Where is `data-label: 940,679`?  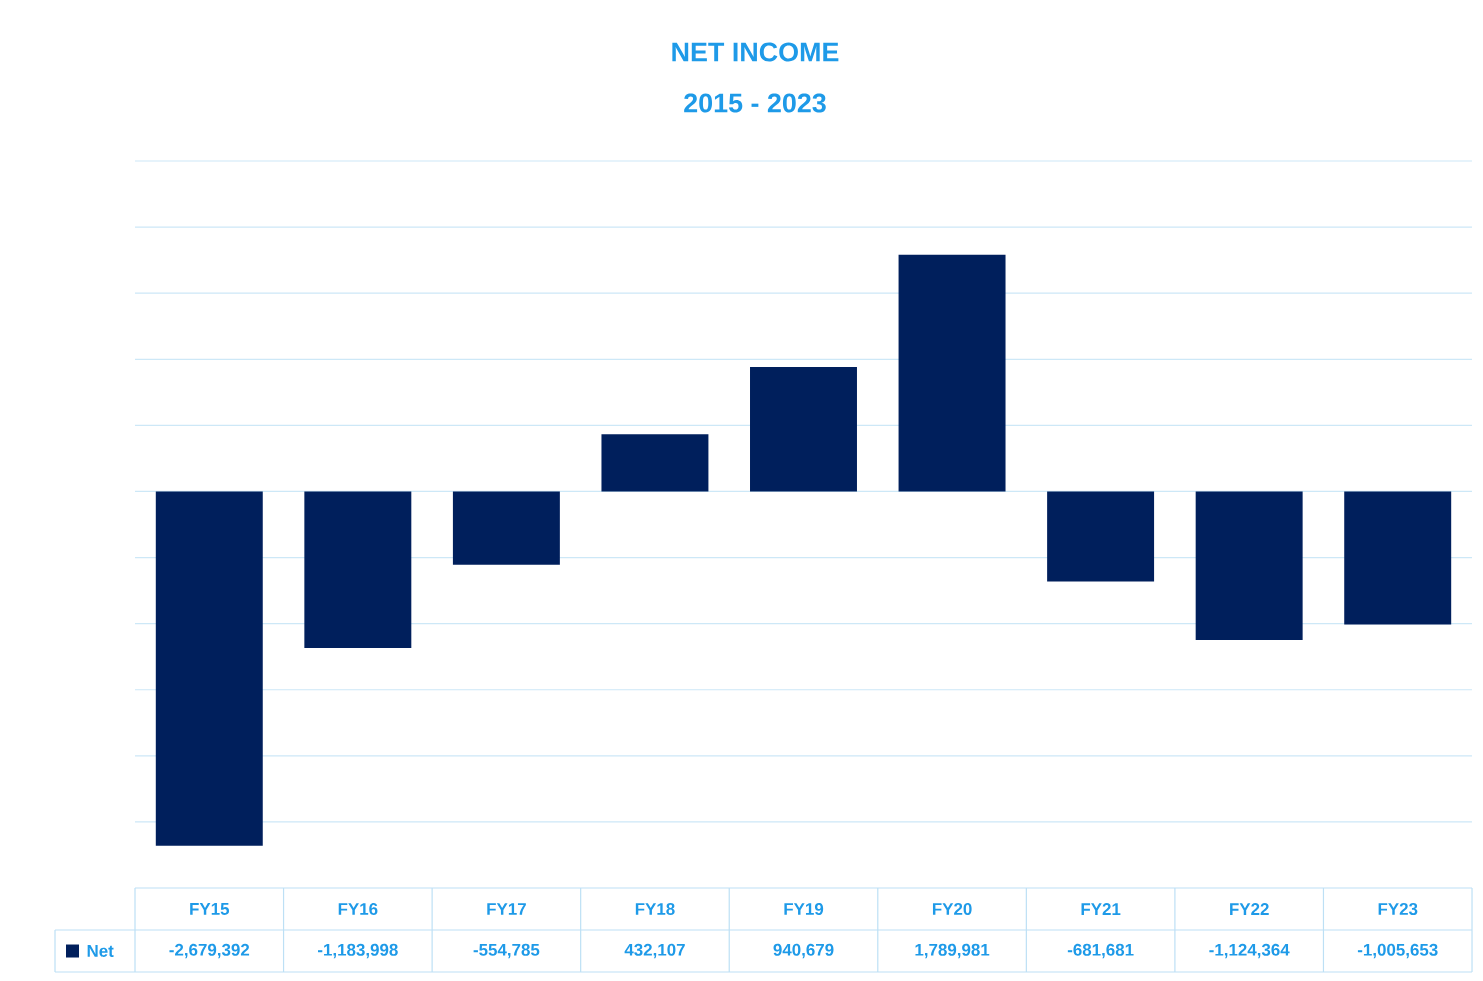
data-label: 940,679 is located at coordinates (803, 951).